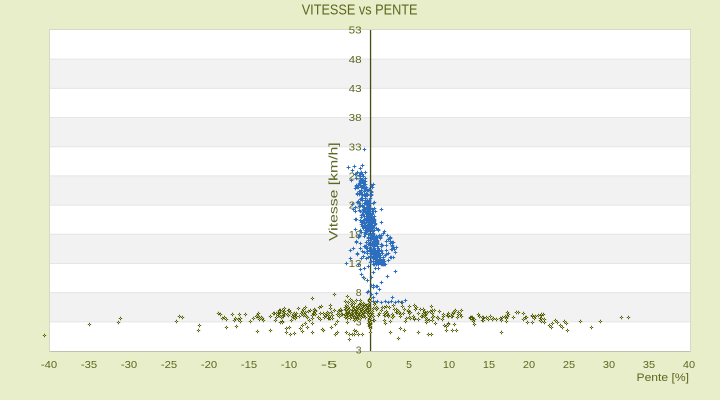 Image resolution: width=720 pixels, height=400 pixels. Describe the element at coordinates (529, 365) in the screenshot. I see `svg-text: 20` at that location.